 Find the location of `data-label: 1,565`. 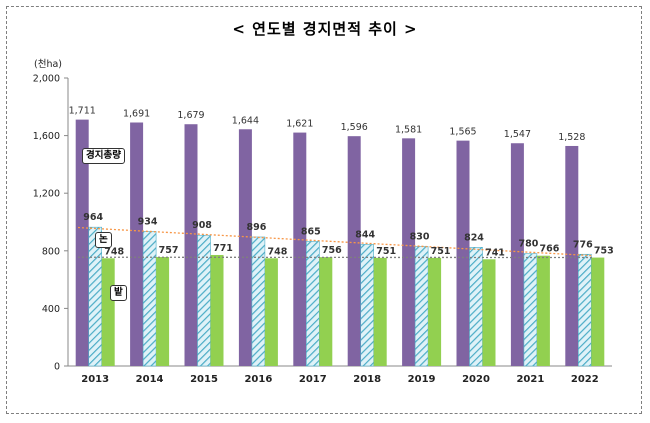

data-label: 1,565 is located at coordinates (462, 132).